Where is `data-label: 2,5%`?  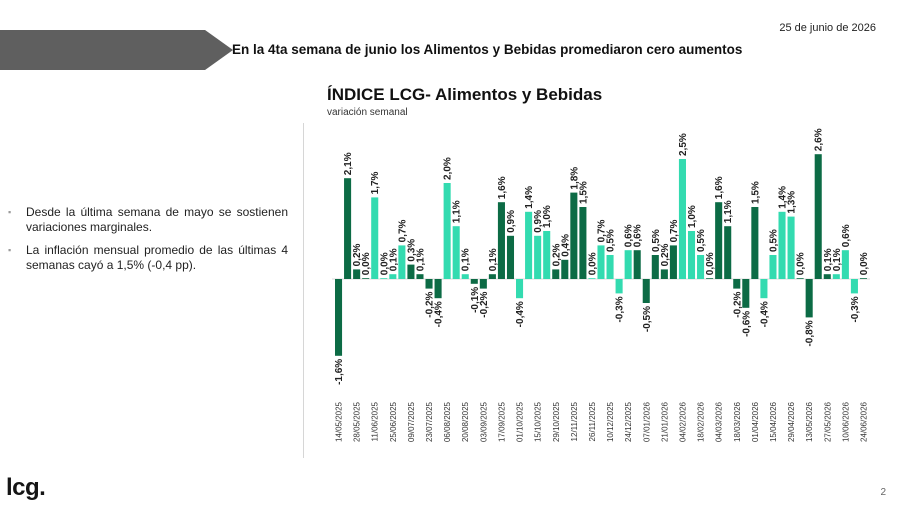
data-label: 2,5% is located at coordinates (683, 144).